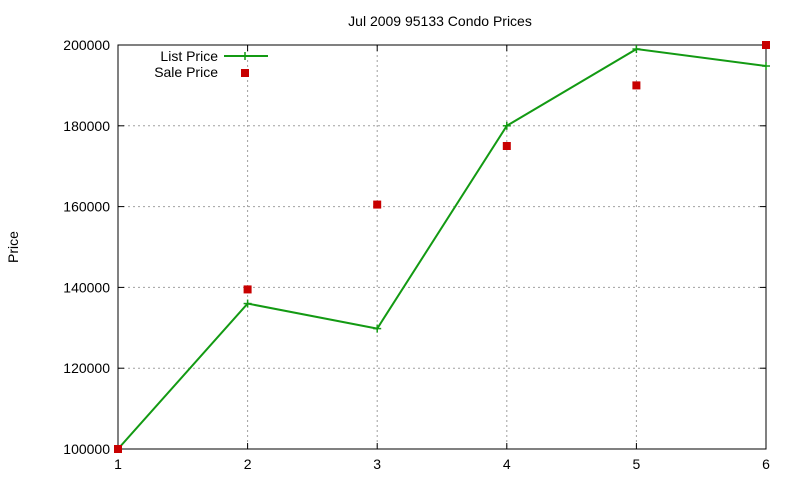 The width and height of the screenshot is (800, 480). Describe the element at coordinates (507, 464) in the screenshot. I see `x-tick-label: 4` at that location.